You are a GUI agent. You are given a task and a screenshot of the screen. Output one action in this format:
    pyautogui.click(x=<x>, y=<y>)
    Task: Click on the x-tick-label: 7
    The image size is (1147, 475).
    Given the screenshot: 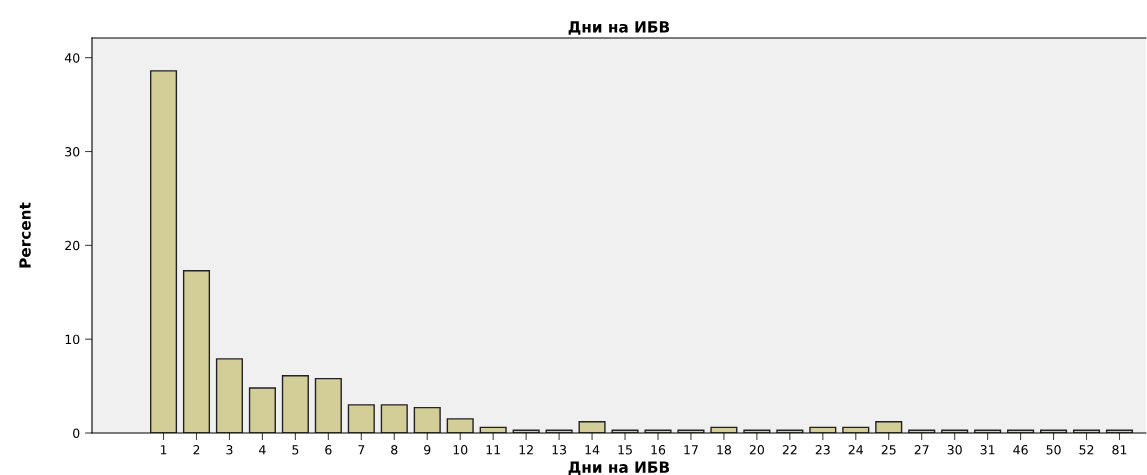 What is the action you would take?
    pyautogui.click(x=361, y=450)
    